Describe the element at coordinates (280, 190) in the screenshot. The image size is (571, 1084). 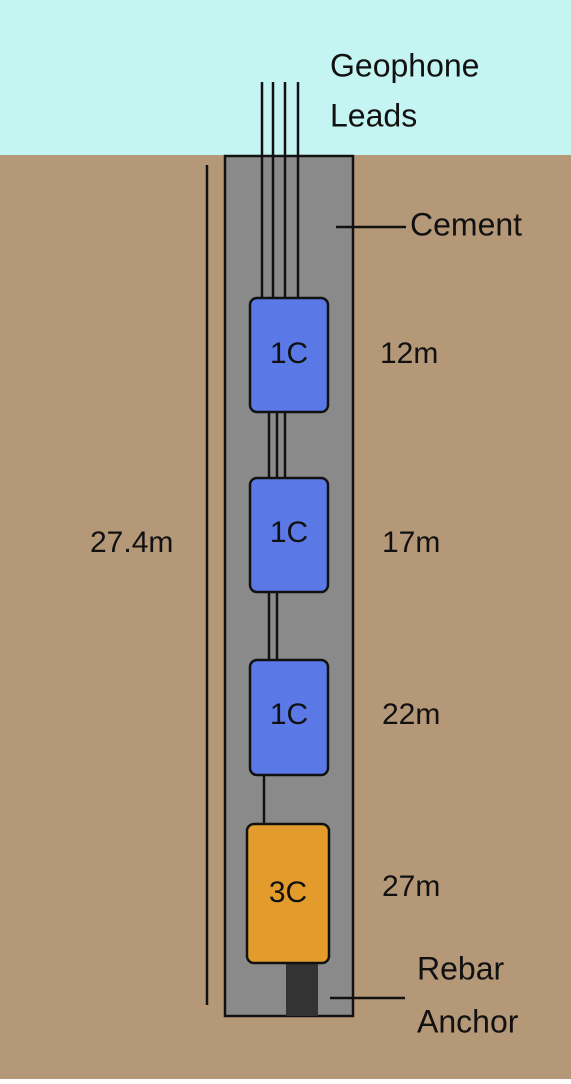
I see `geophone-leads` at that location.